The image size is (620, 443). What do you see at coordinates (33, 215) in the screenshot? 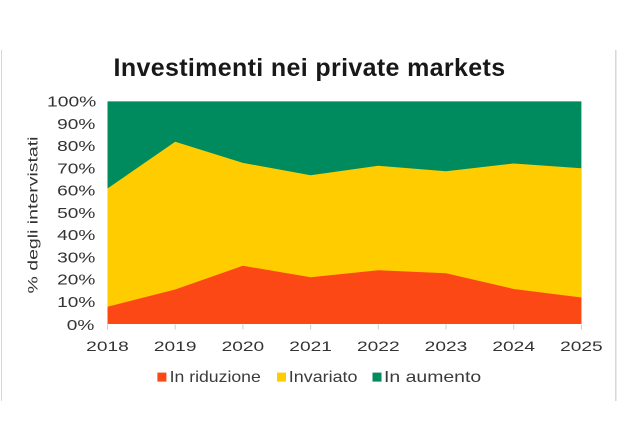
I see `svg-text: % degli intervistati` at bounding box center [33, 215].